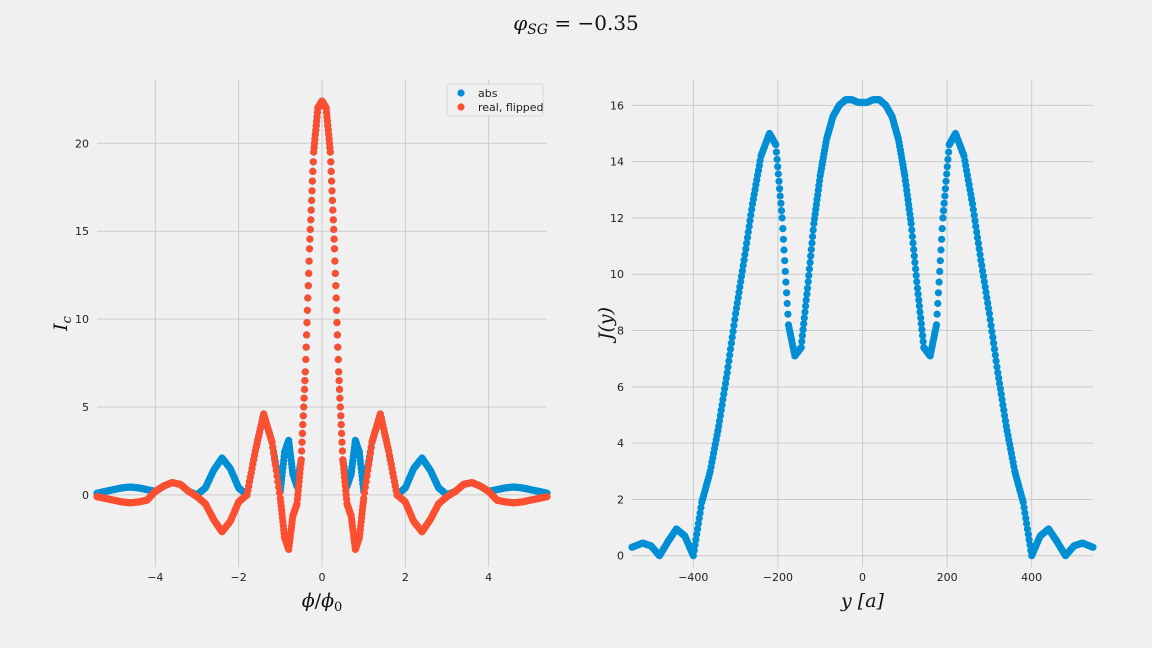  What do you see at coordinates (82, 319) in the screenshot?
I see `left-chart-yticks: 0 5 10 15 20` at bounding box center [82, 319].